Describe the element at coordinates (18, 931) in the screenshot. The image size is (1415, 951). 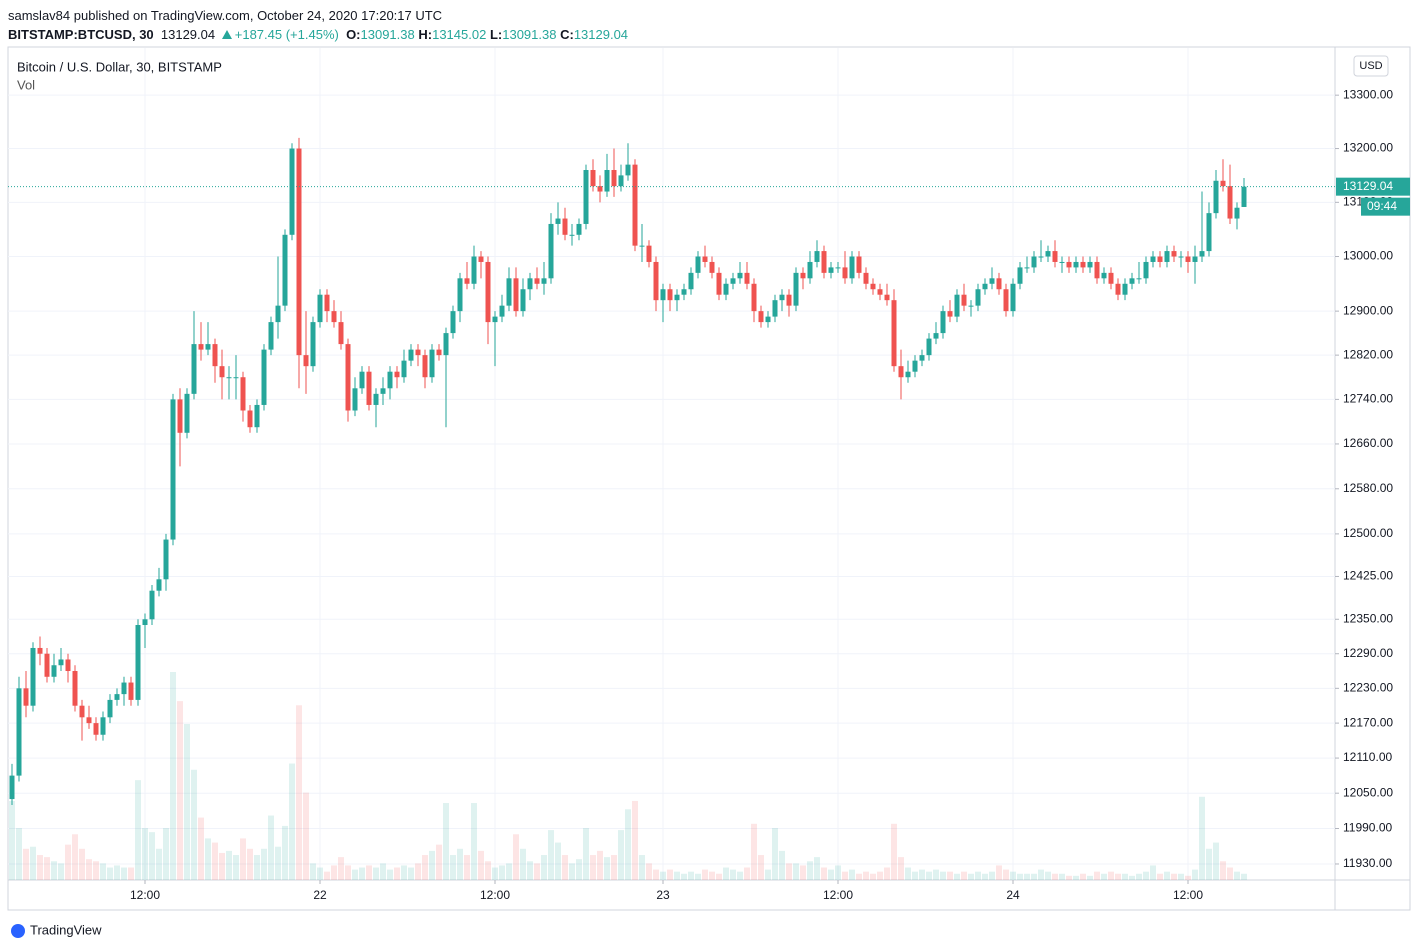
I see `logo-icon` at that location.